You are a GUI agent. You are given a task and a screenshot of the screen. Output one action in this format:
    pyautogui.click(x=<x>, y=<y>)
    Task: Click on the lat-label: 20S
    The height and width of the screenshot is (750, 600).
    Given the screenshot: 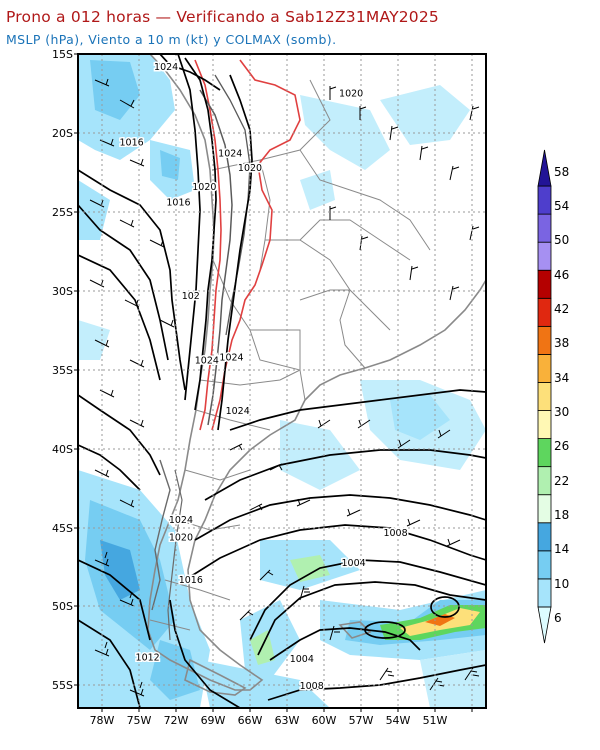 What is the action you would take?
    pyautogui.click(x=62, y=133)
    